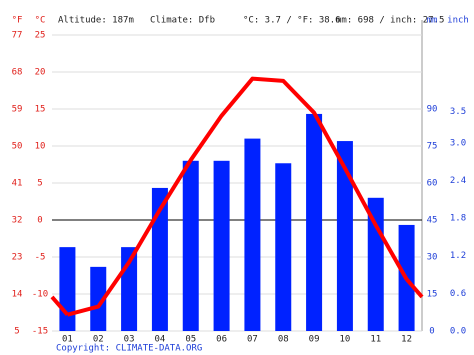  I want to click on celsius-tick-label: 20, so click(40, 73).